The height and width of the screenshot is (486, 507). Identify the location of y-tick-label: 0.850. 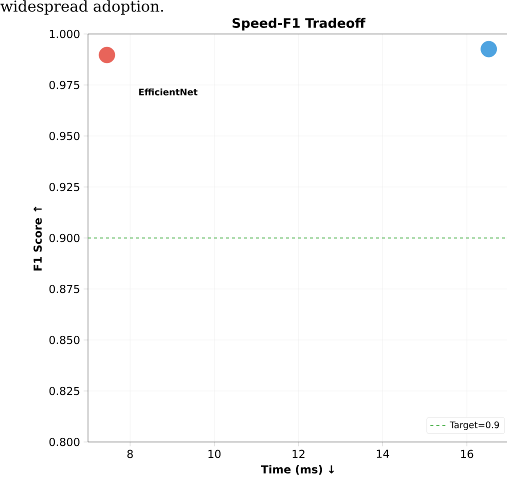
(64, 340).